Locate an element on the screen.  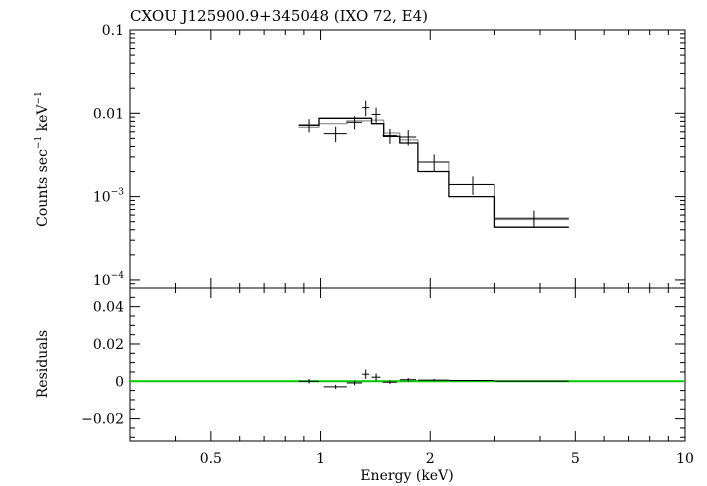
chart-title: CXOU J125900.9+345048 (IXO 72, E4) is located at coordinates (279, 16).